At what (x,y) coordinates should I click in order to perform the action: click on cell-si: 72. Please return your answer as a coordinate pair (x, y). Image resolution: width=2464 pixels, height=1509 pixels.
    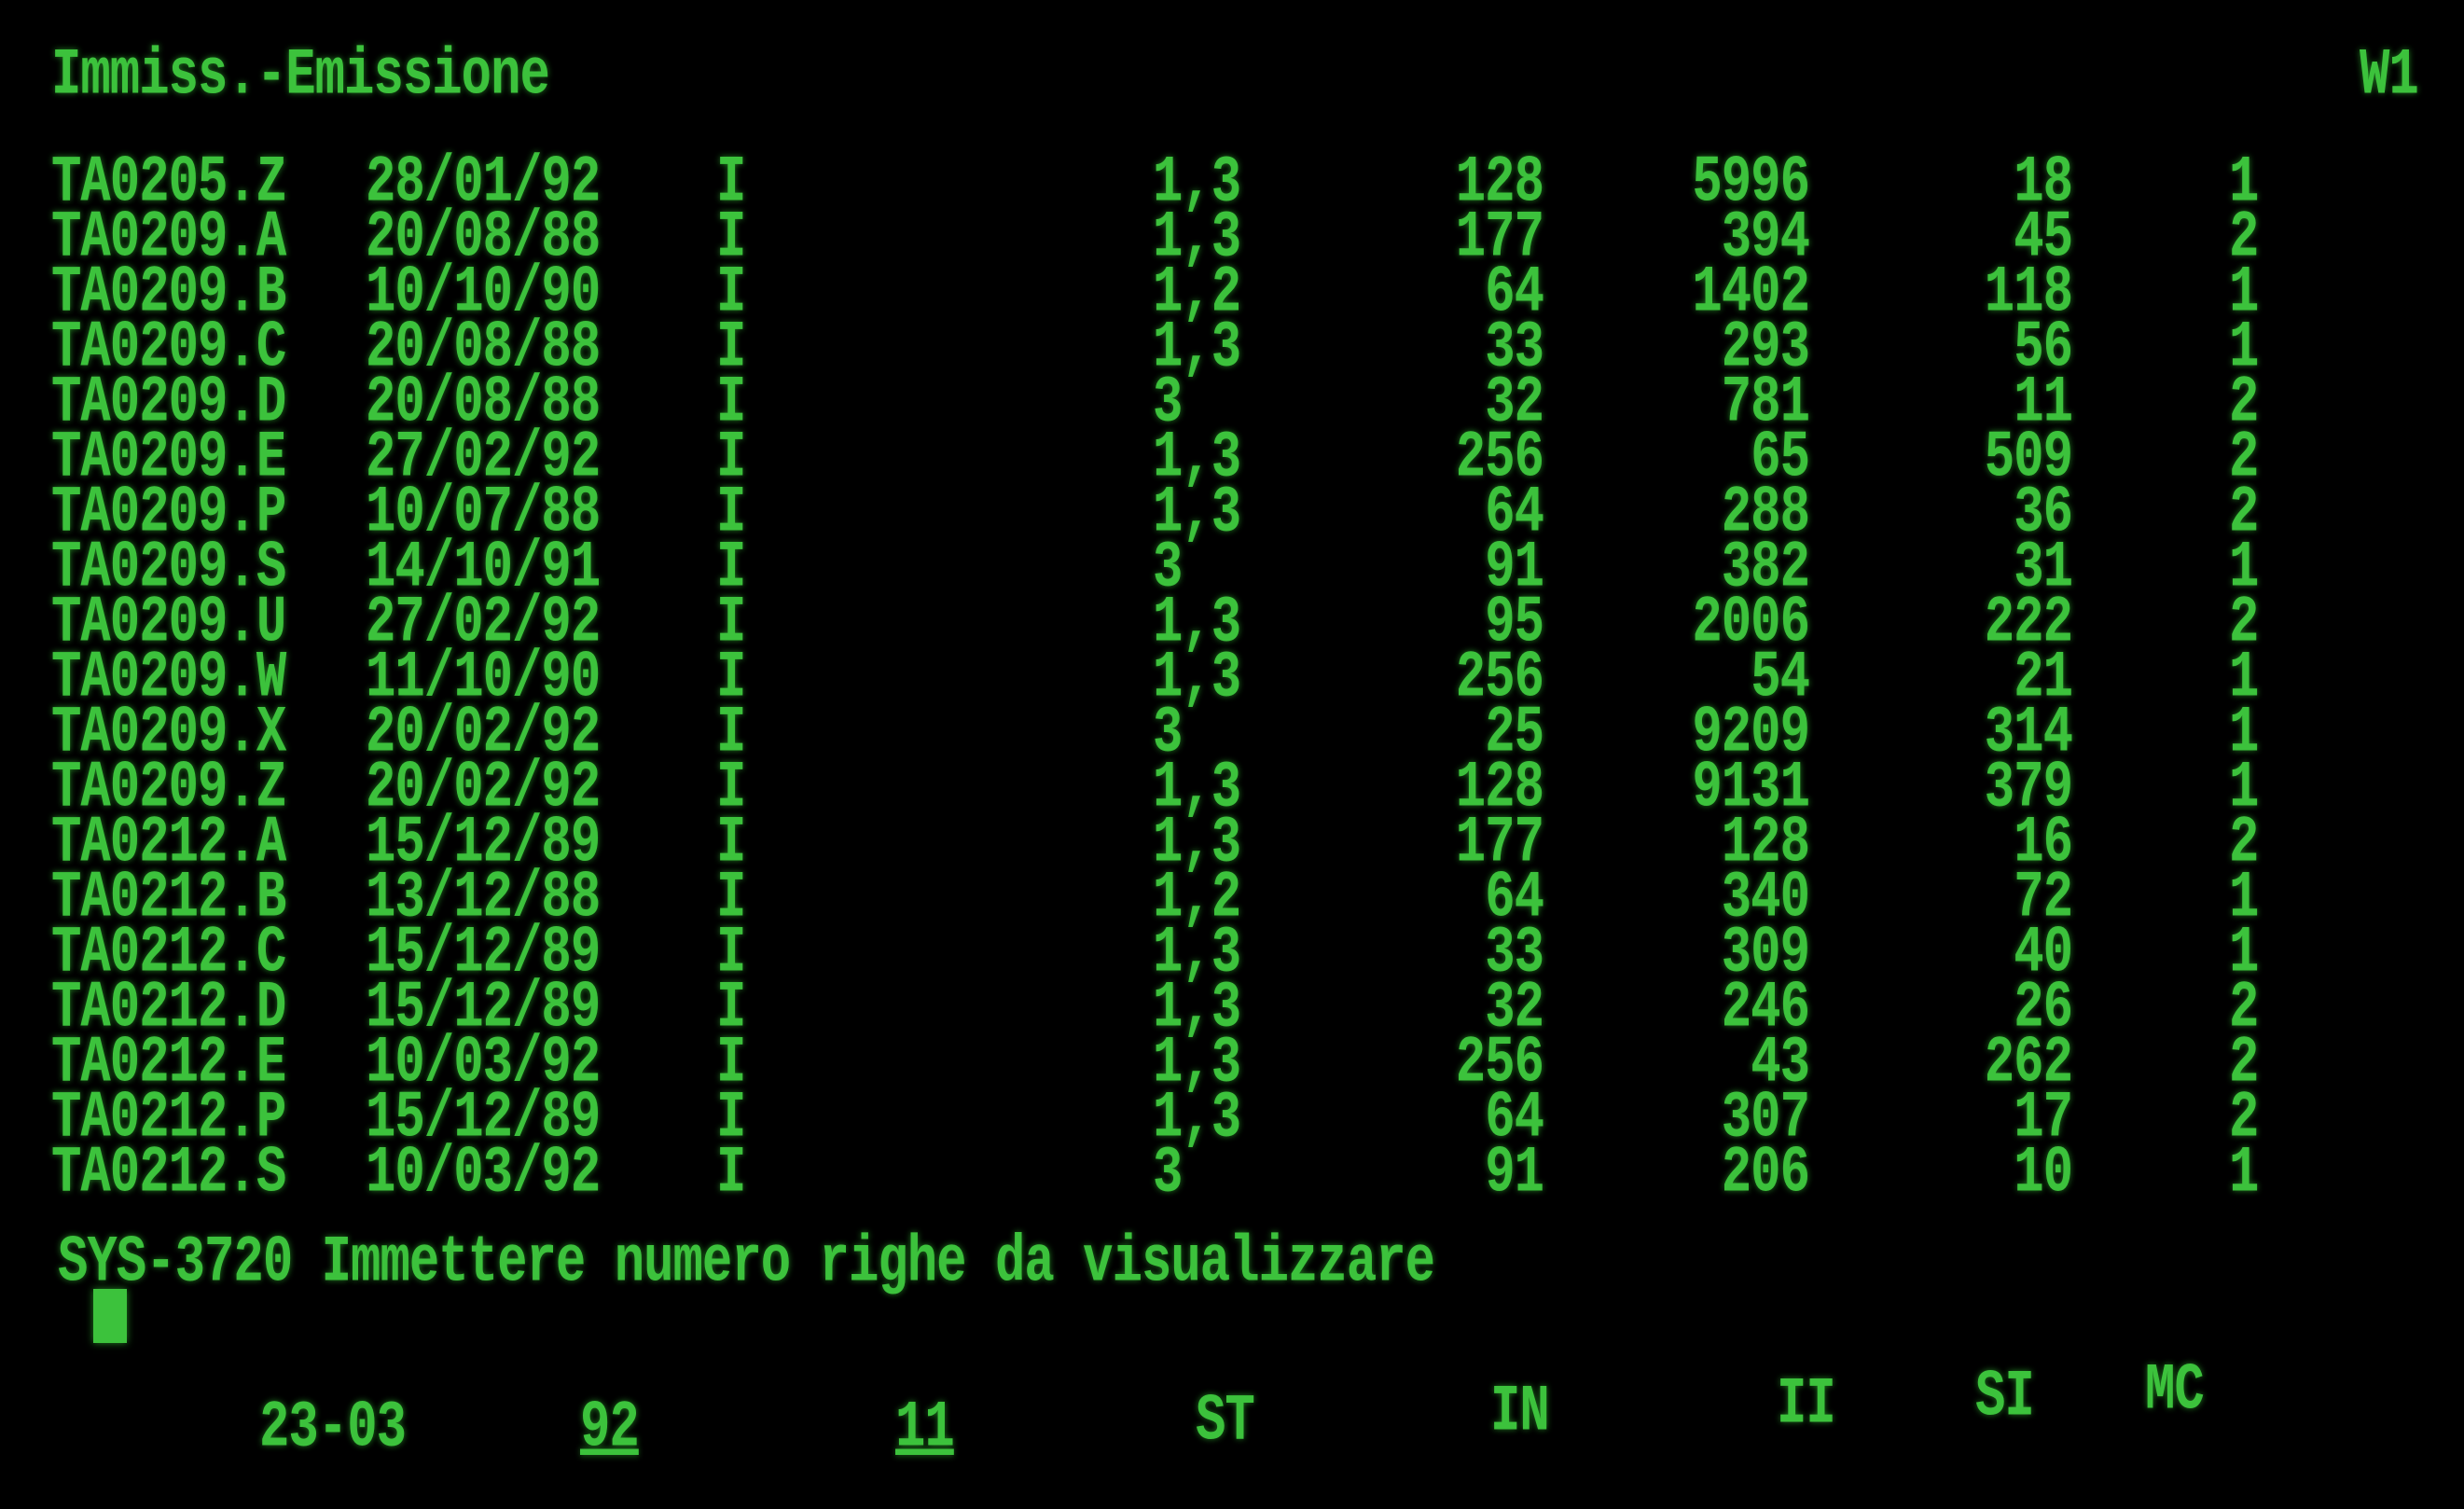
    Looking at the image, I should click on (2043, 899).